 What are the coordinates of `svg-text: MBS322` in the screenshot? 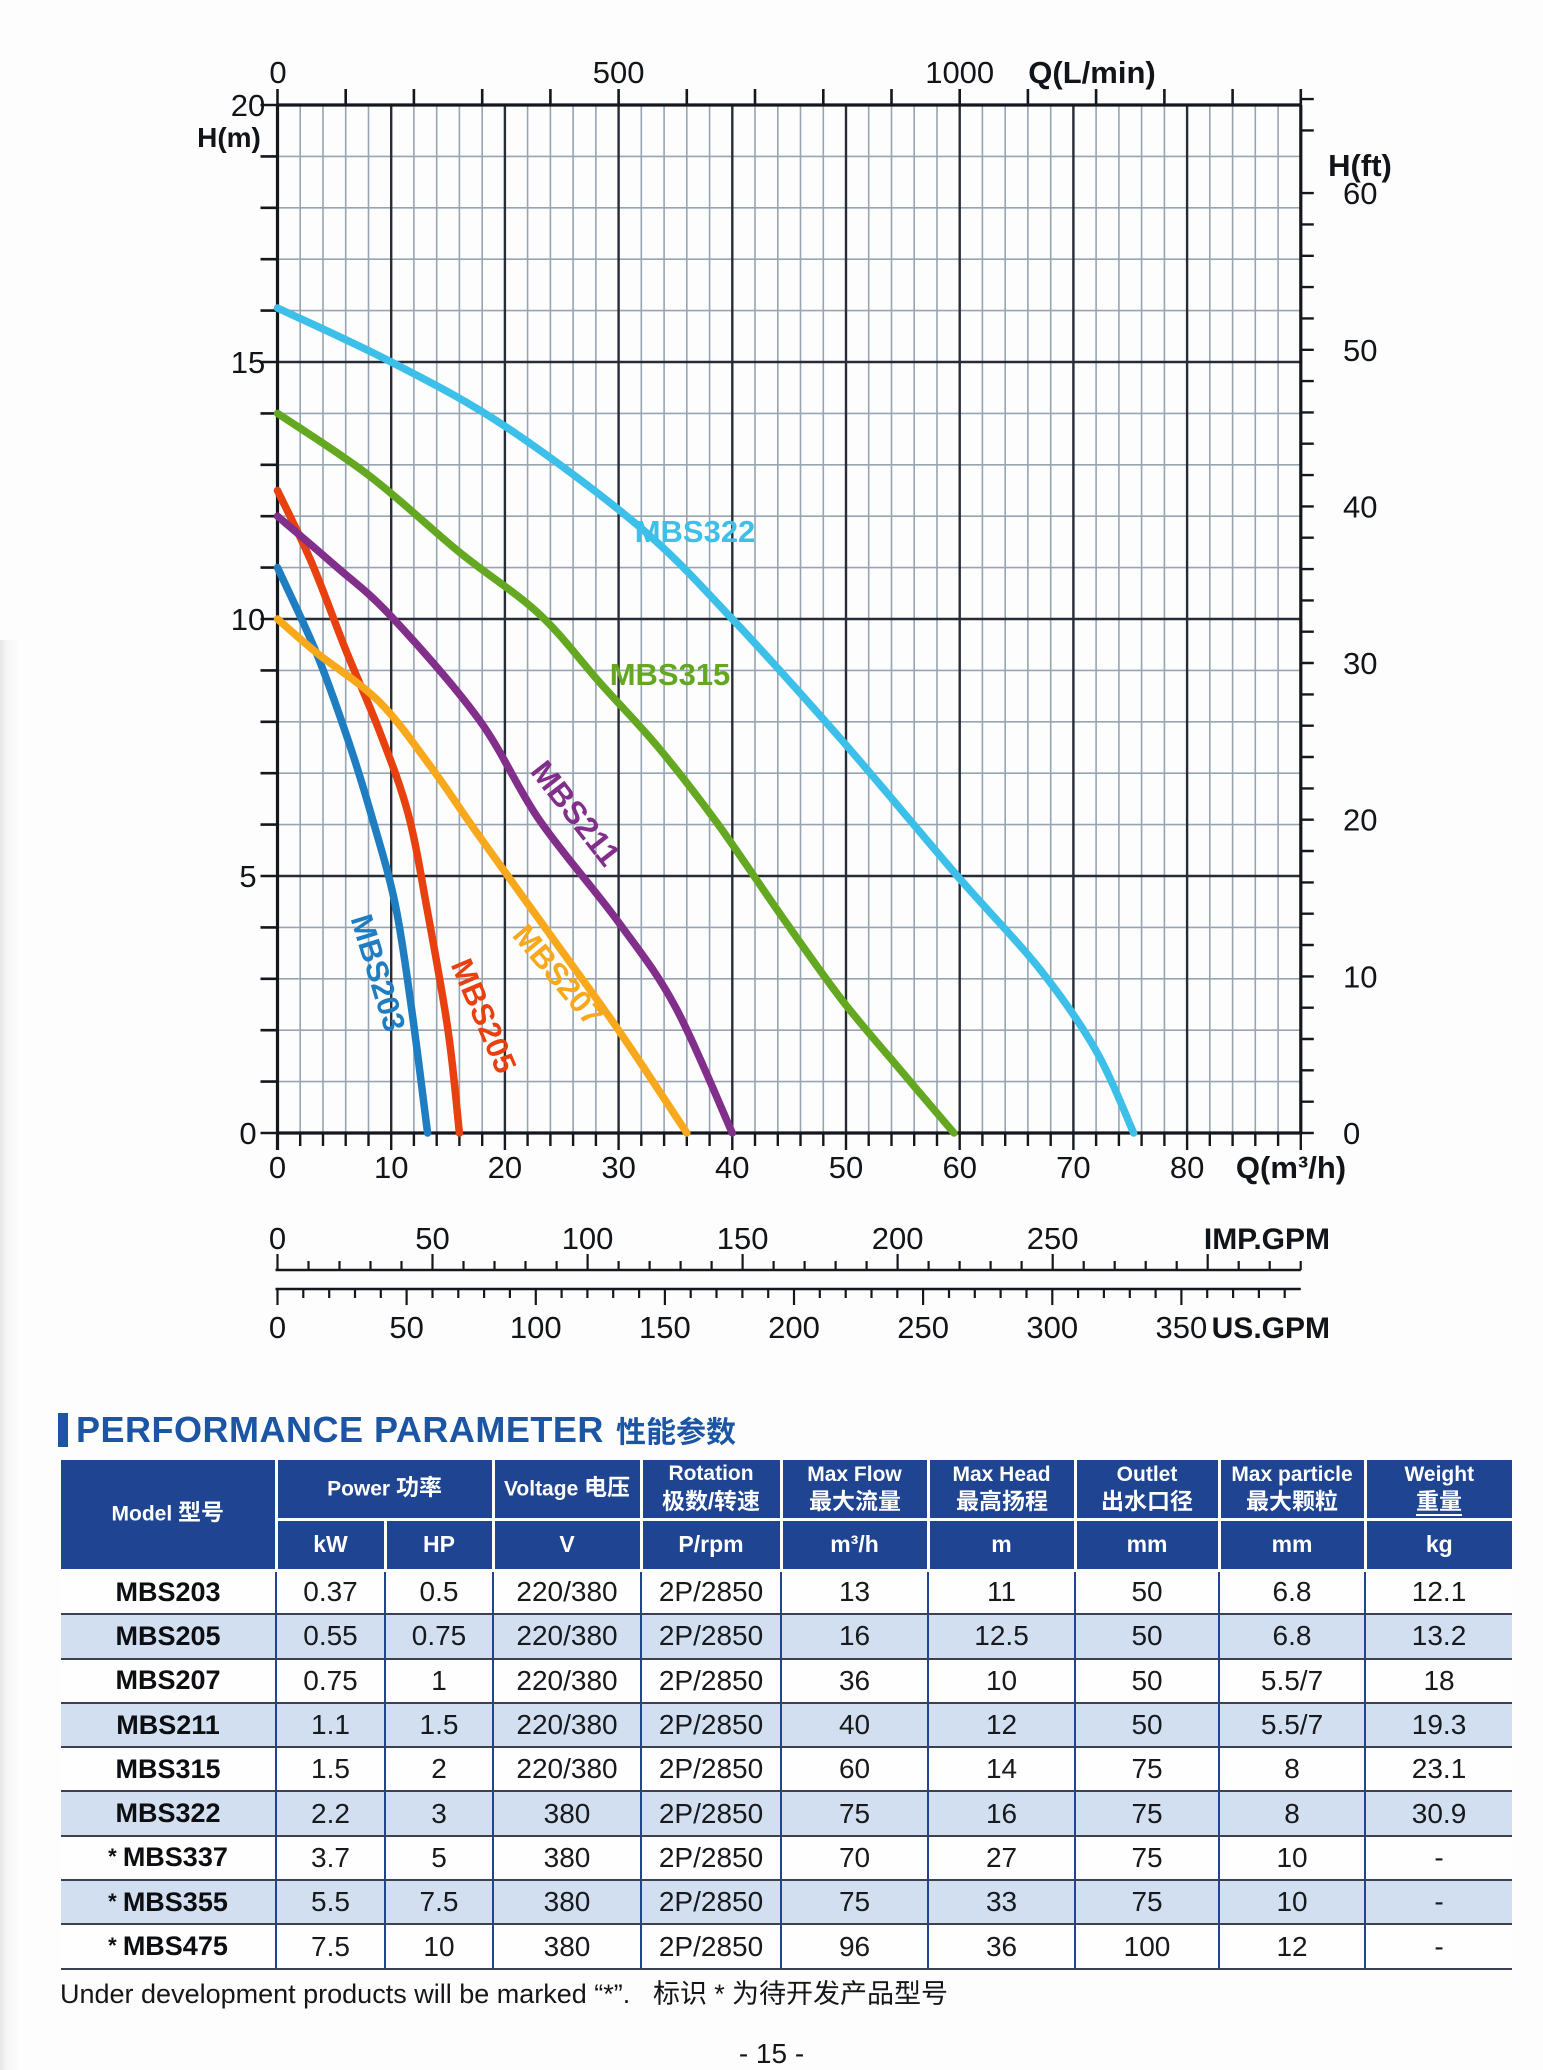 It's located at (695, 531).